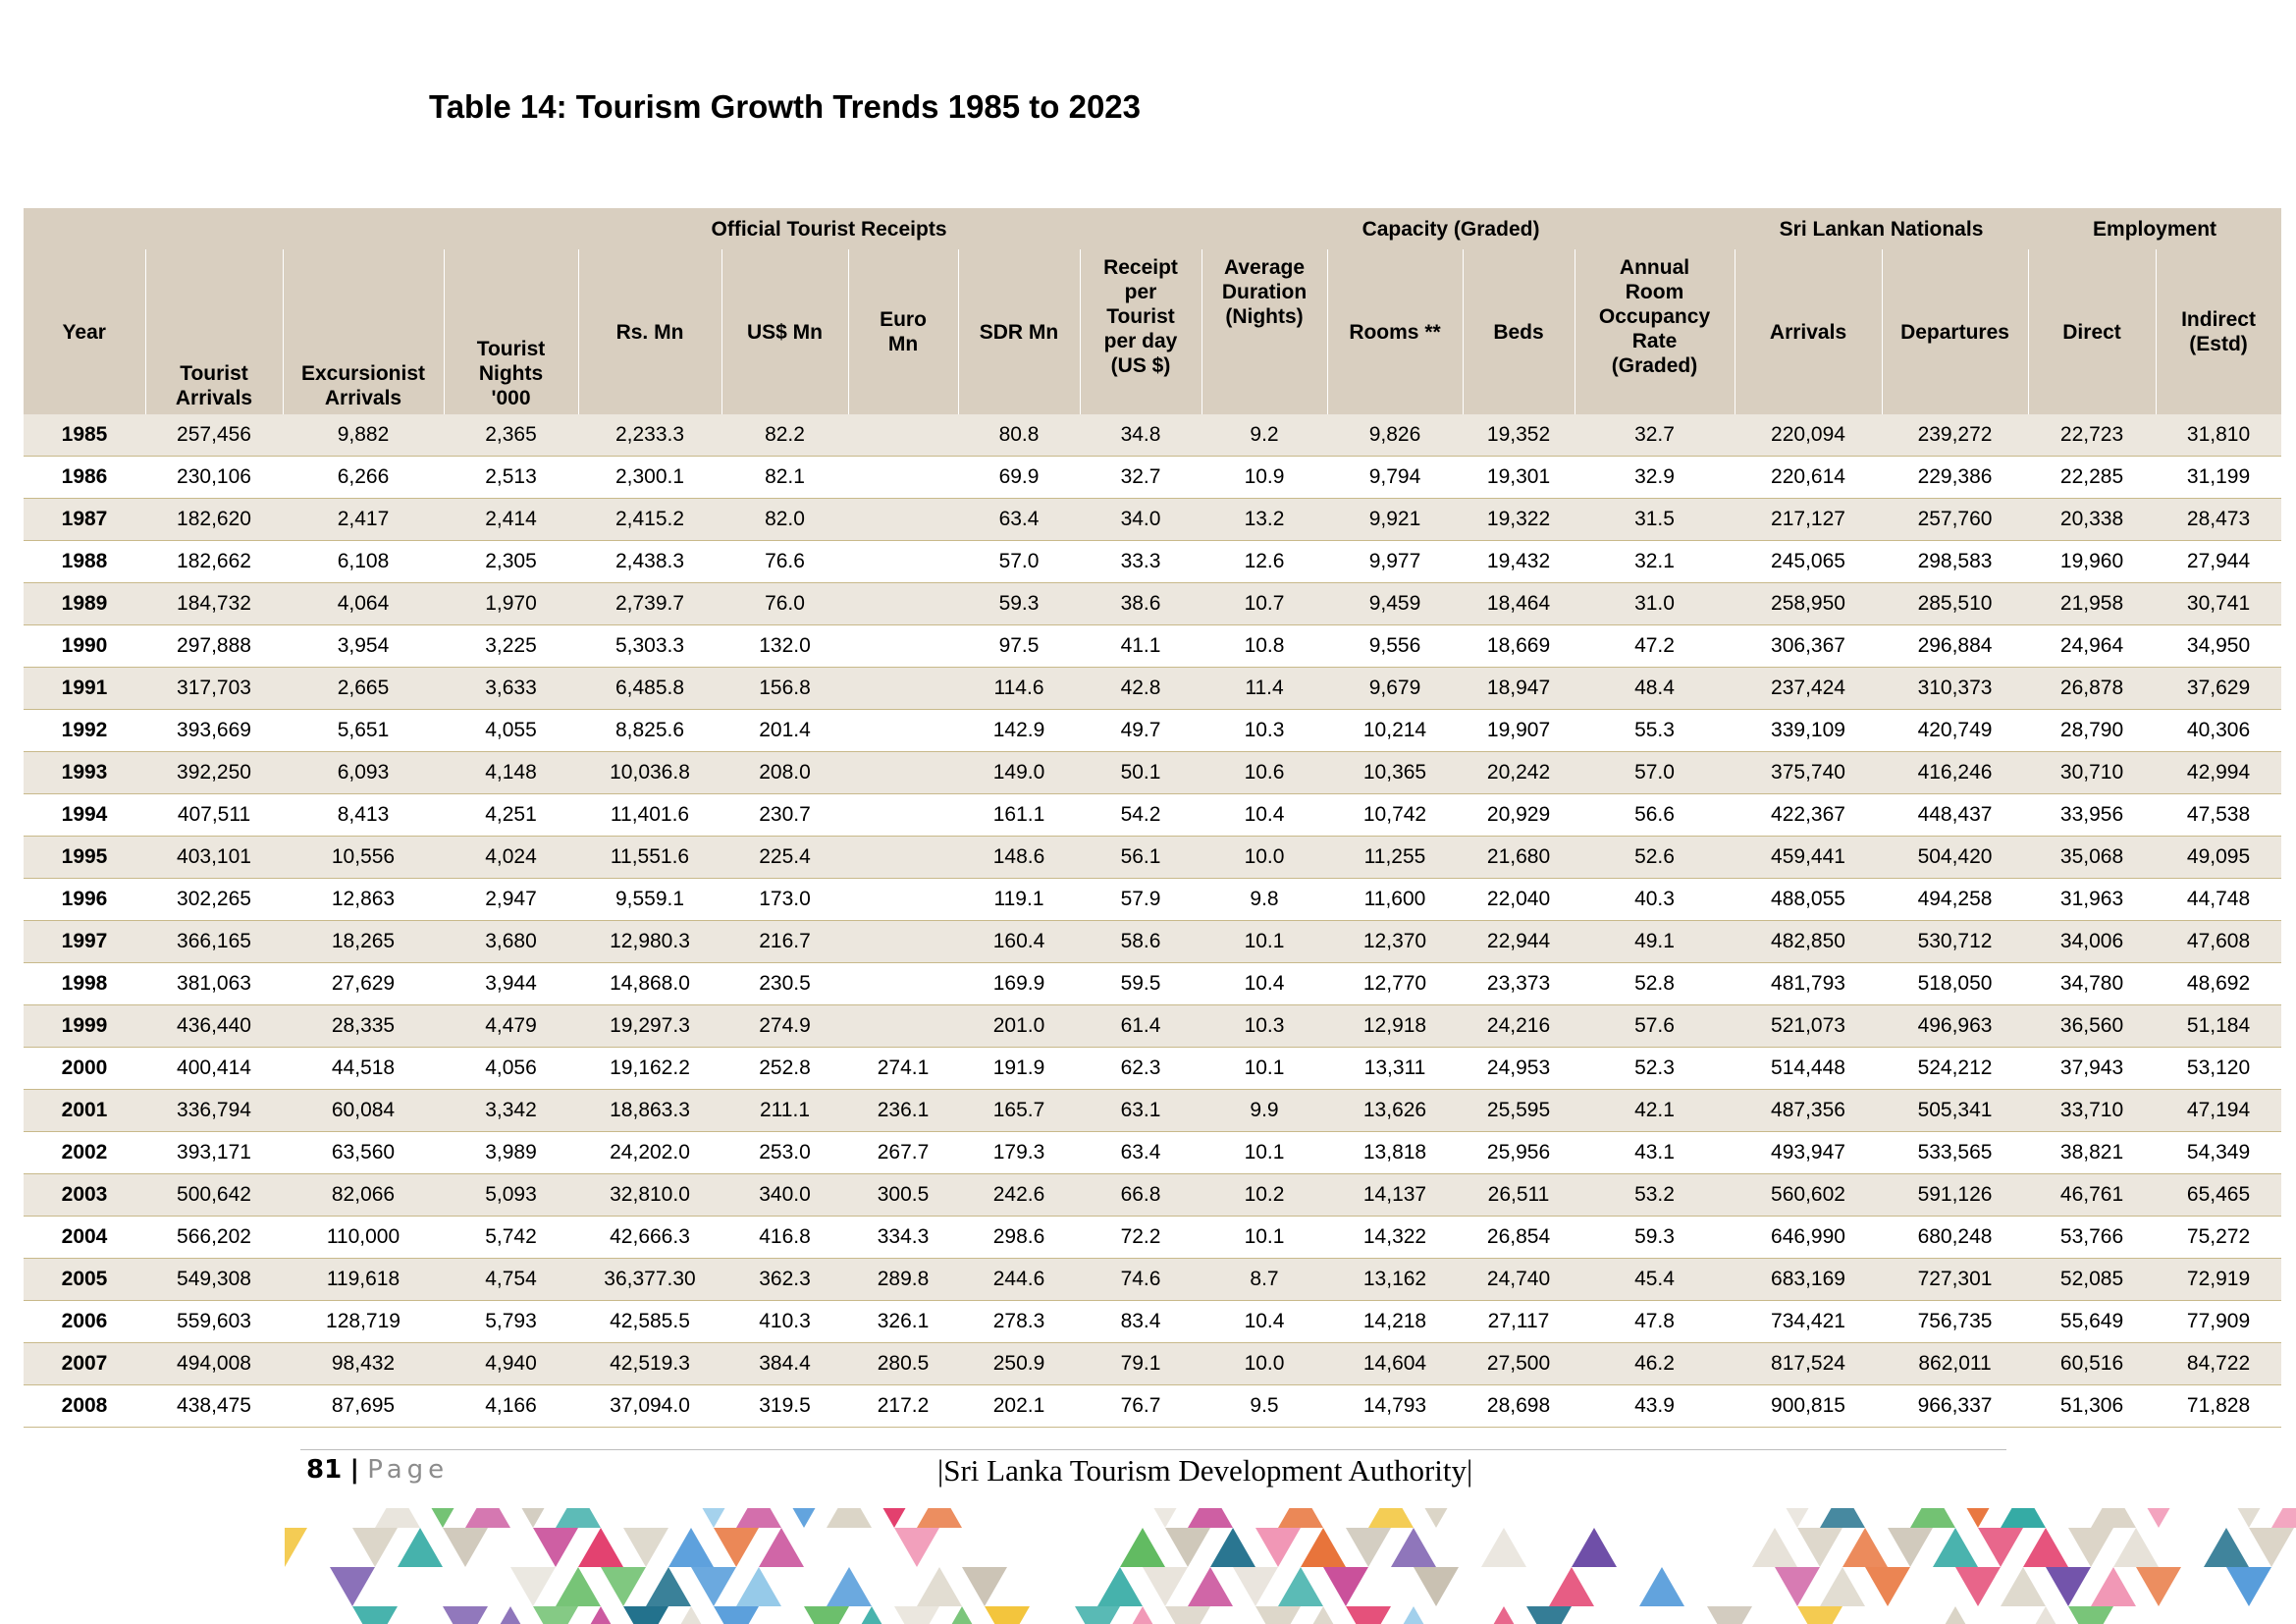  Describe the element at coordinates (903, 1279) in the screenshot. I see `cell-euro-mn: 289.8` at that location.